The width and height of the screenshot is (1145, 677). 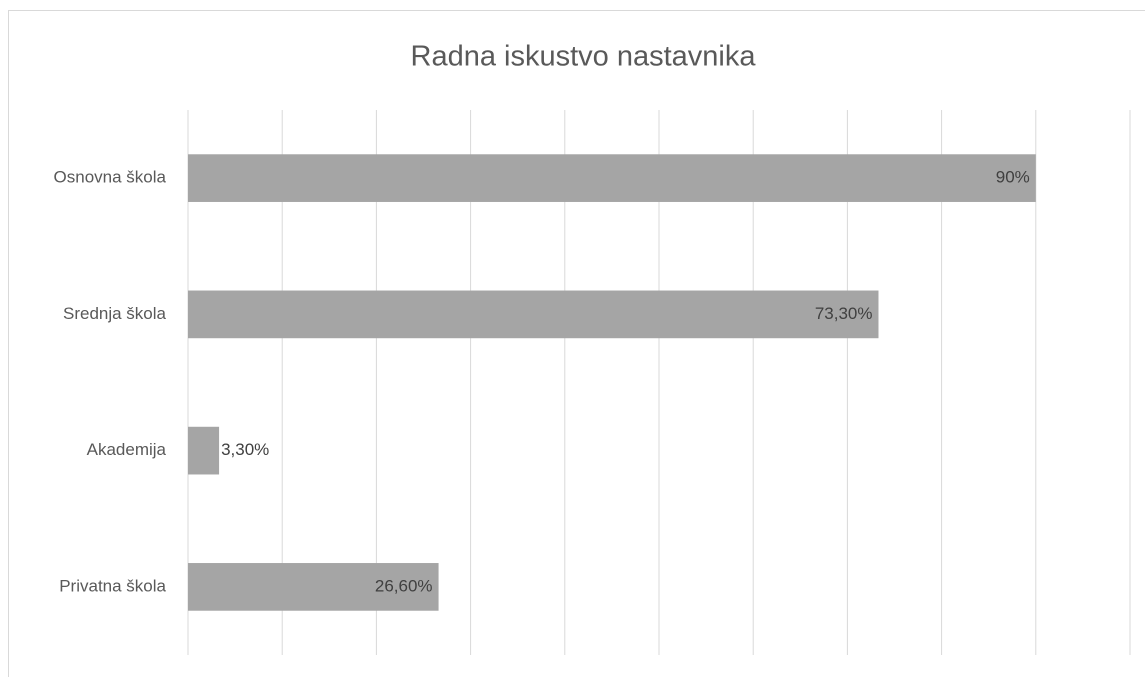 I want to click on data-label: 73,30%, so click(x=844, y=313).